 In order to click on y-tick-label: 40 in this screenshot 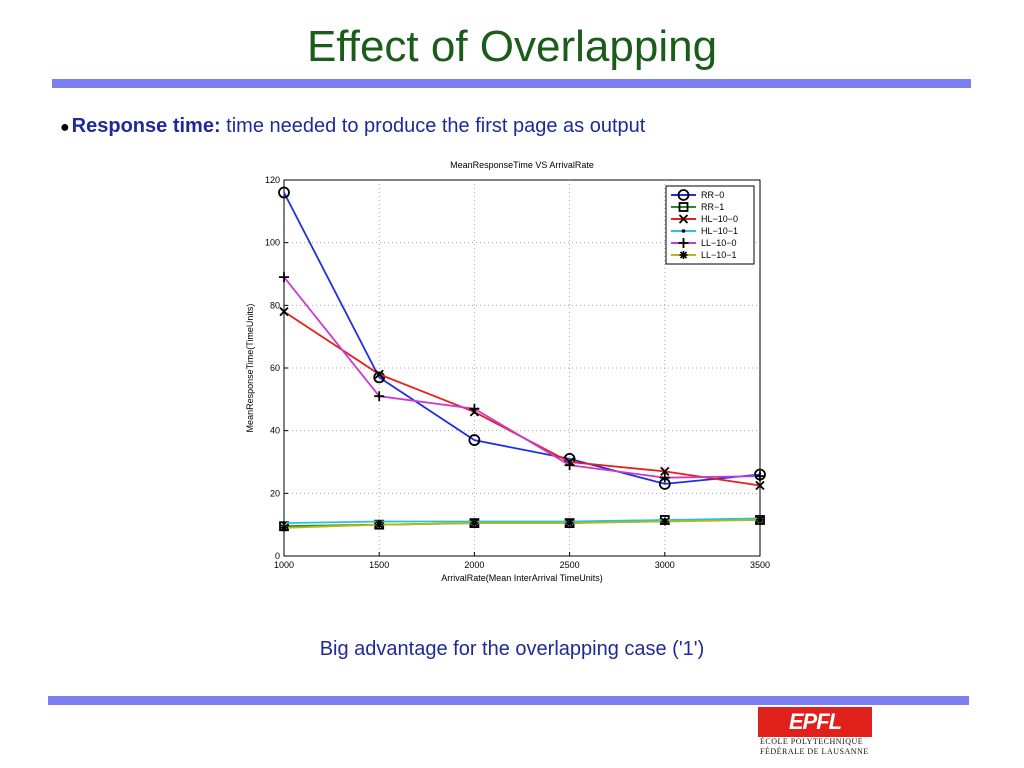, I will do `click(275, 431)`.